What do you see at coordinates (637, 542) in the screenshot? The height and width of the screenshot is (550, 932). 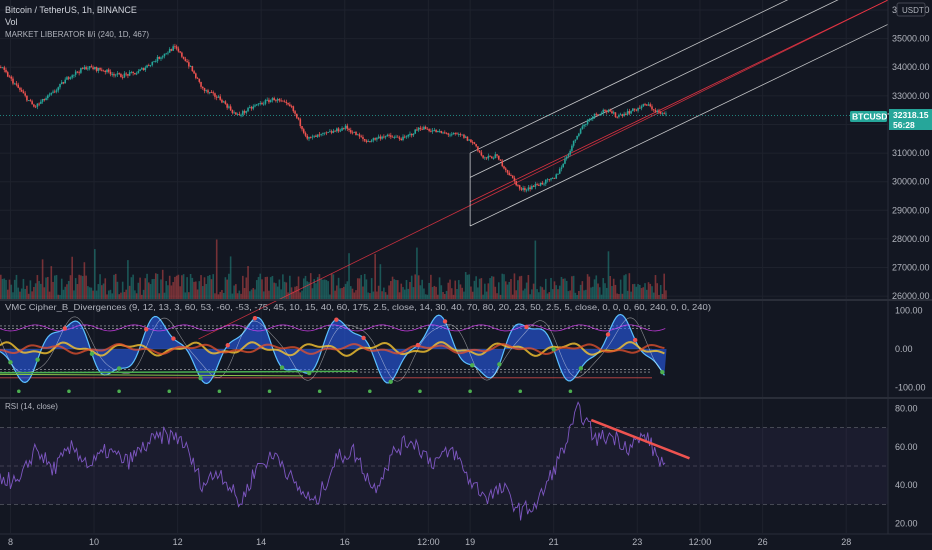 I see `time-tick-label: 23` at bounding box center [637, 542].